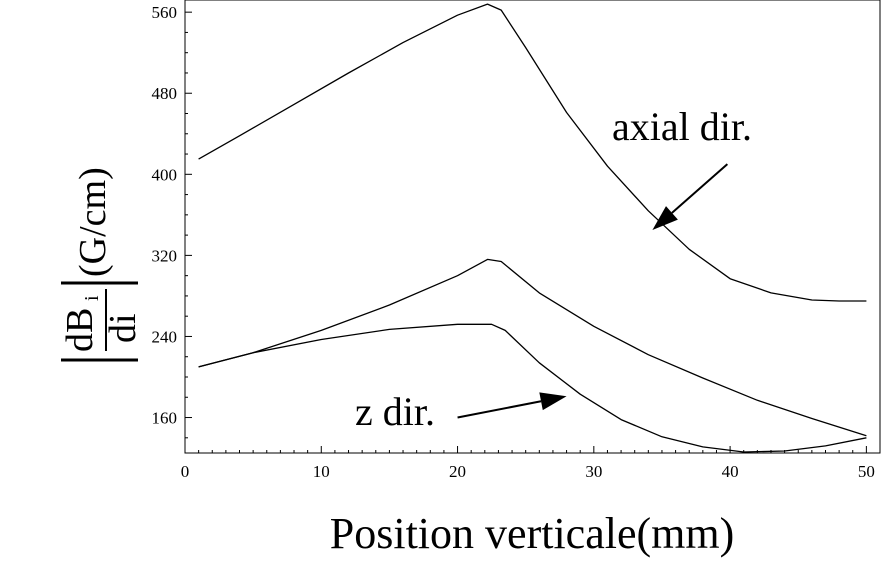 The image size is (882, 567). I want to click on y-tick-label: 560, so click(165, 12).